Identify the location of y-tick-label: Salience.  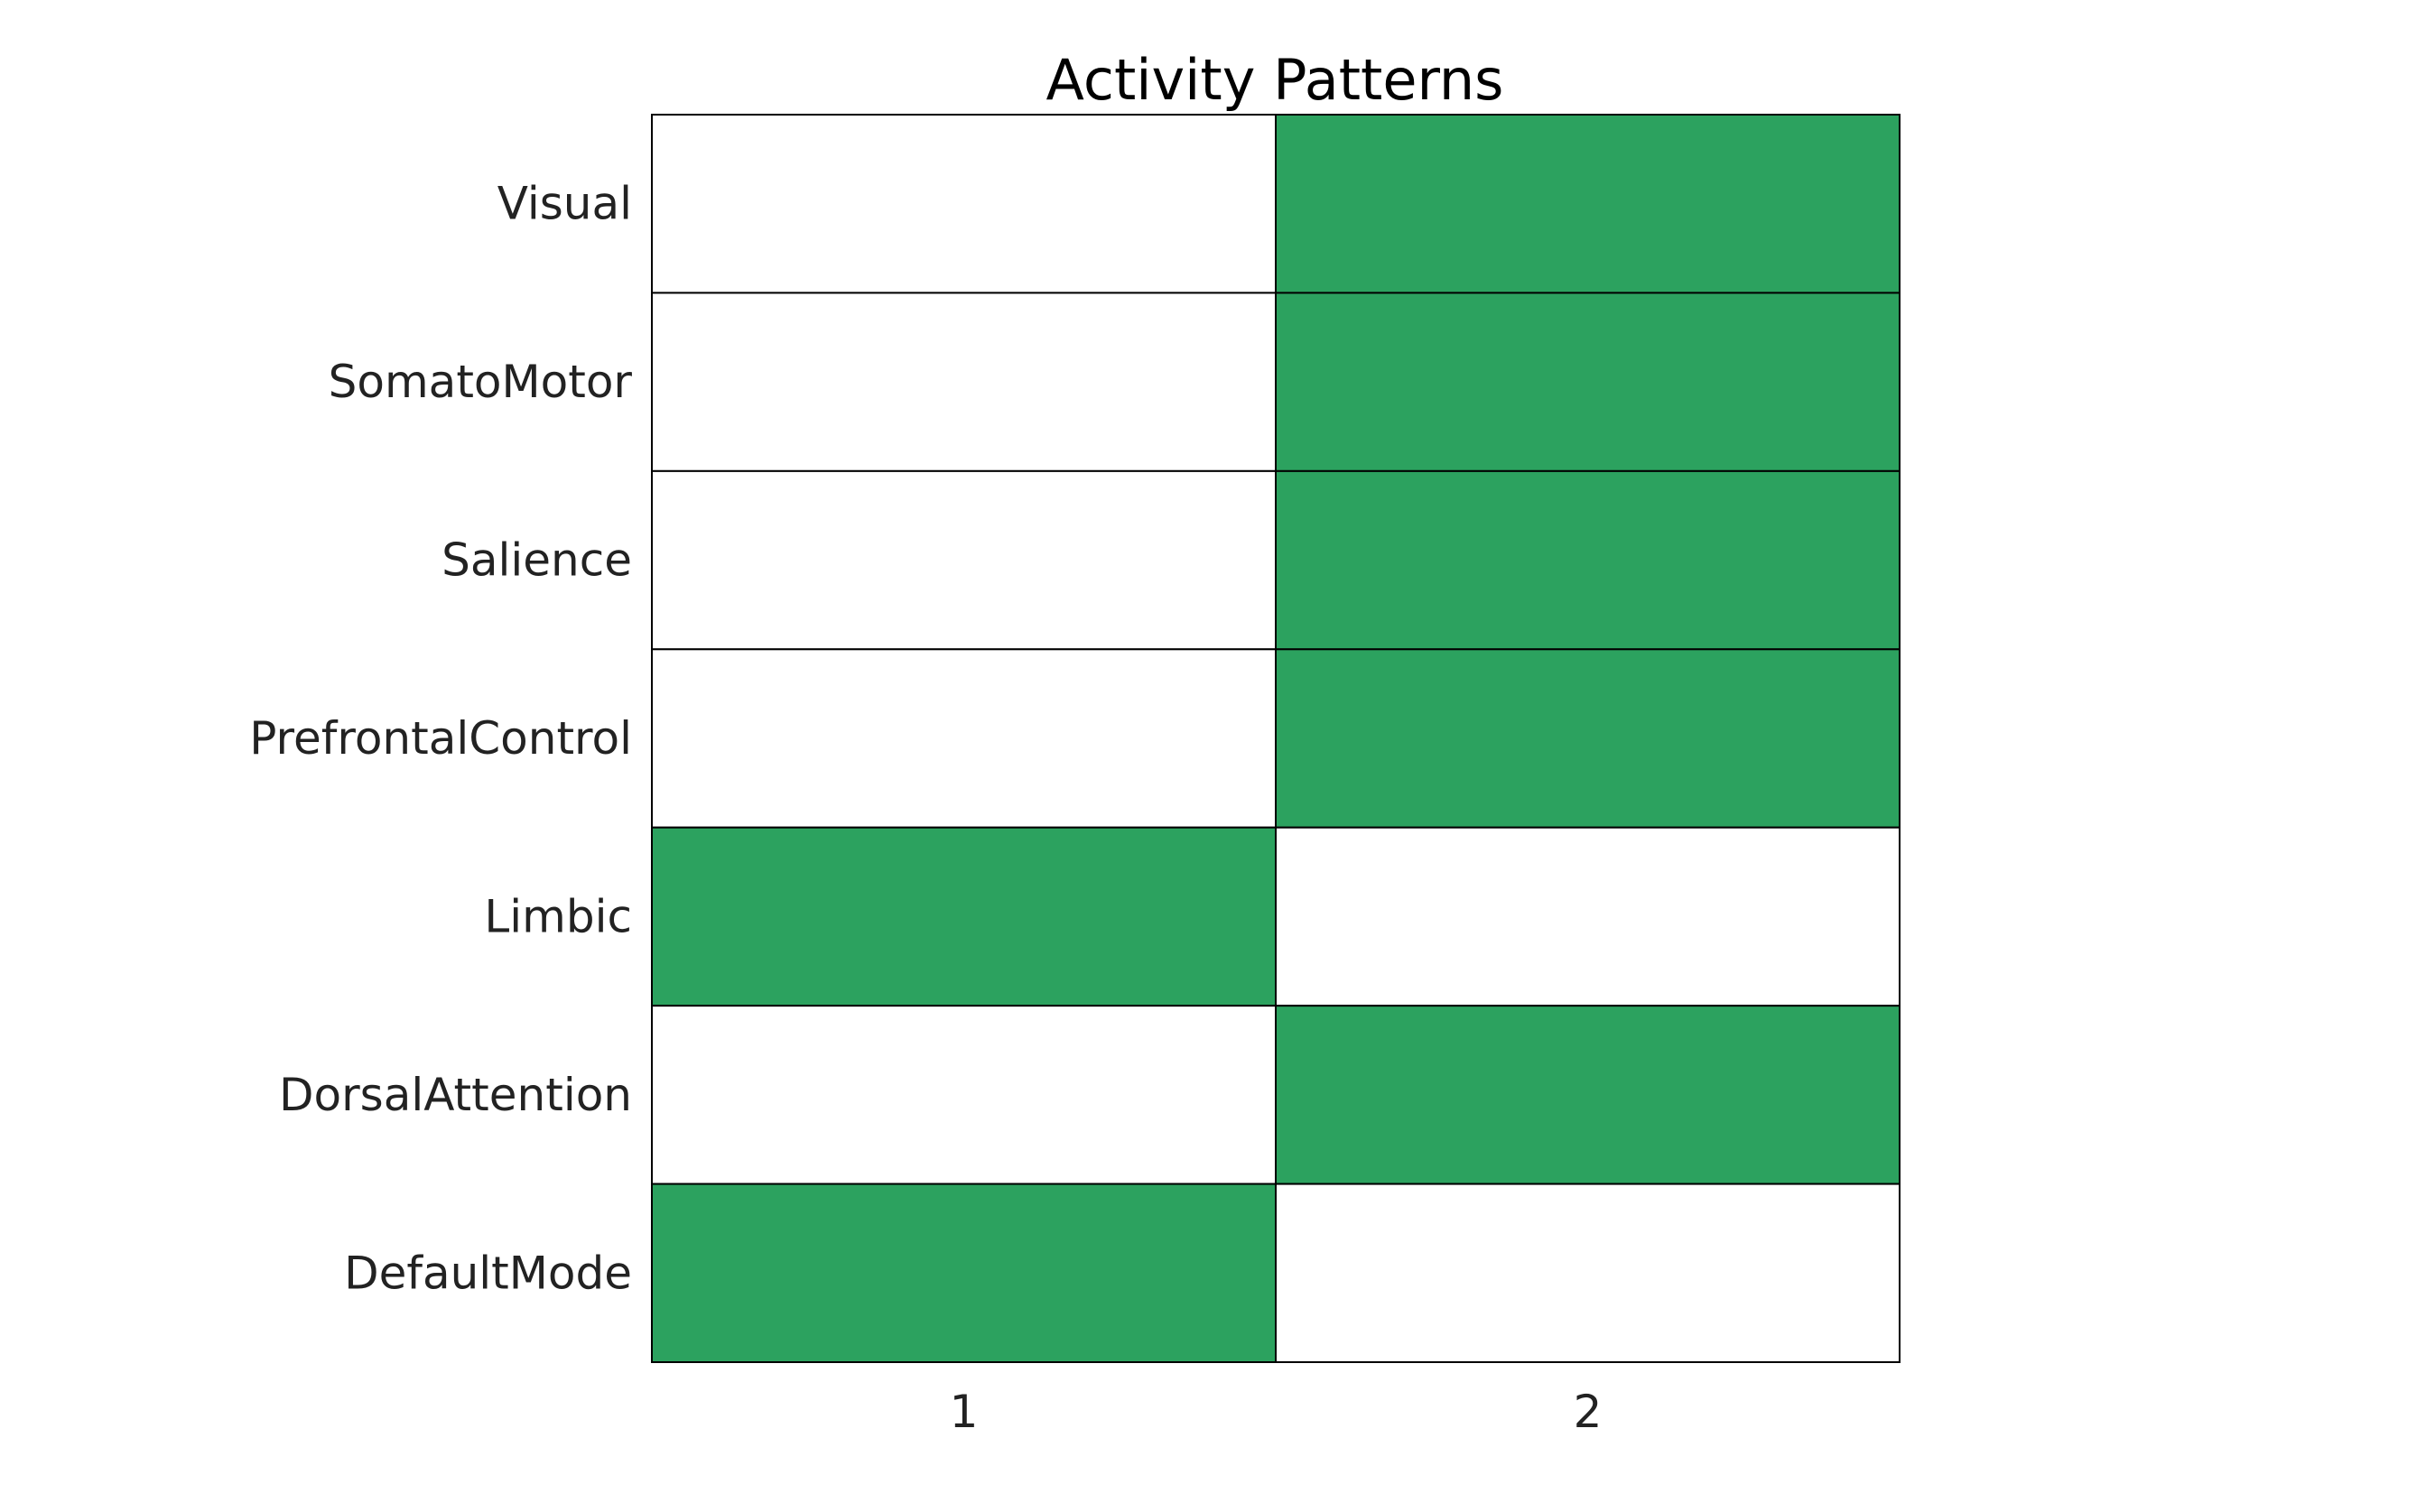
(536, 560).